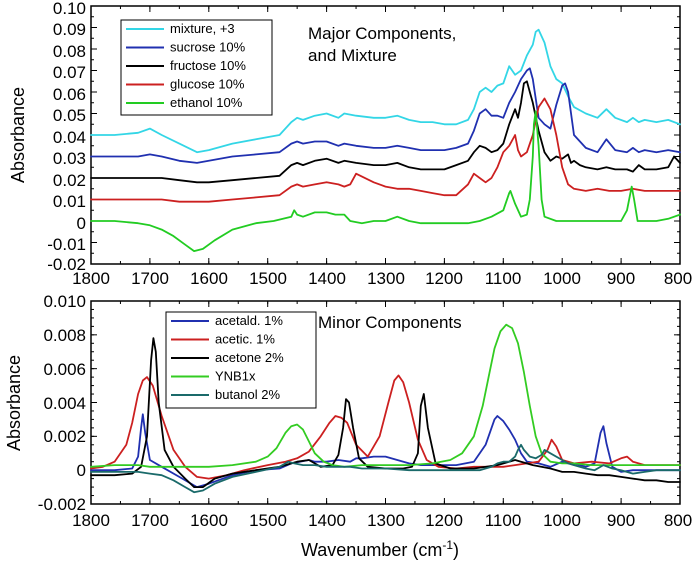 Image resolution: width=696 pixels, height=563 pixels. Describe the element at coordinates (69, 94) in the screenshot. I see `y-tick-label: 0.06` at that location.